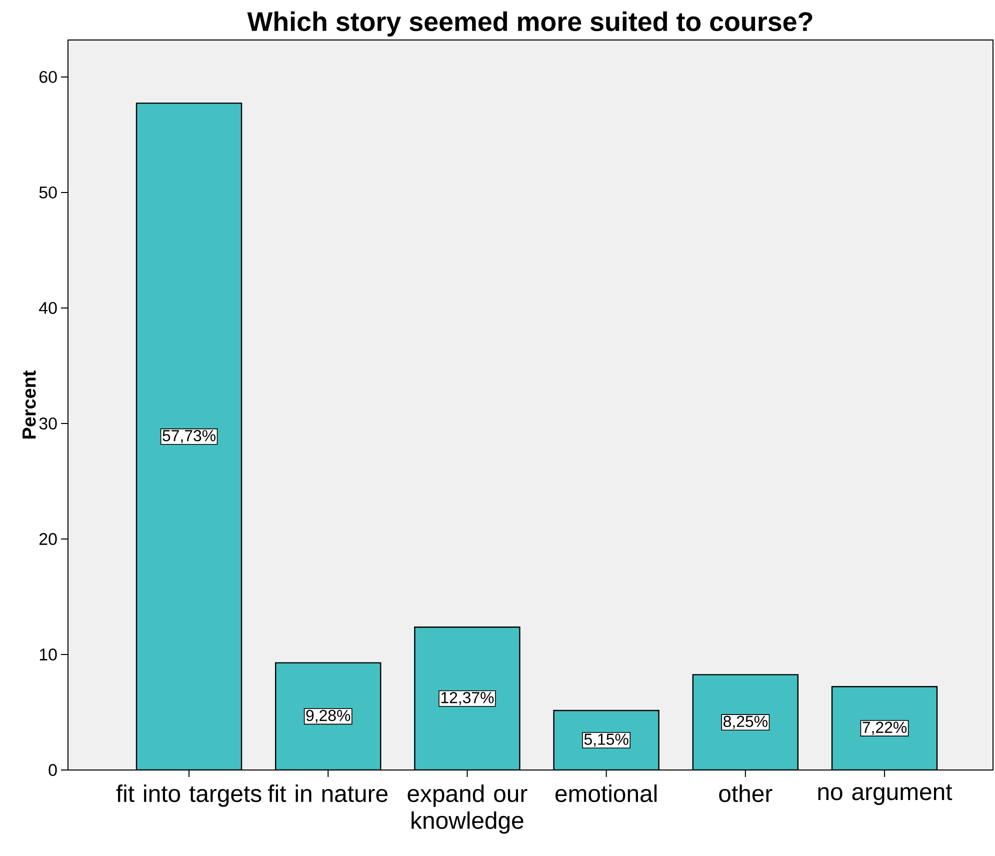 The width and height of the screenshot is (995, 856). I want to click on data-label: 57,73%, so click(189, 437).